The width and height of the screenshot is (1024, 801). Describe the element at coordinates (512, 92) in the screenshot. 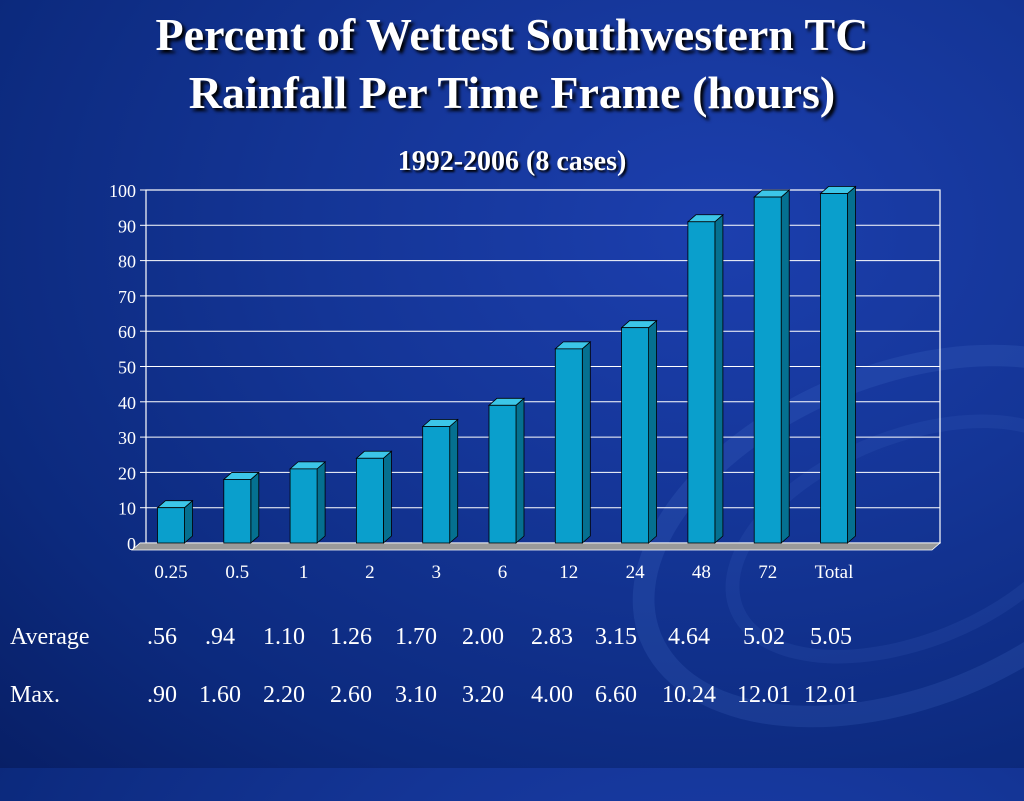

I see `title-line-2: Rainfall Per Time Frame (hours)` at that location.